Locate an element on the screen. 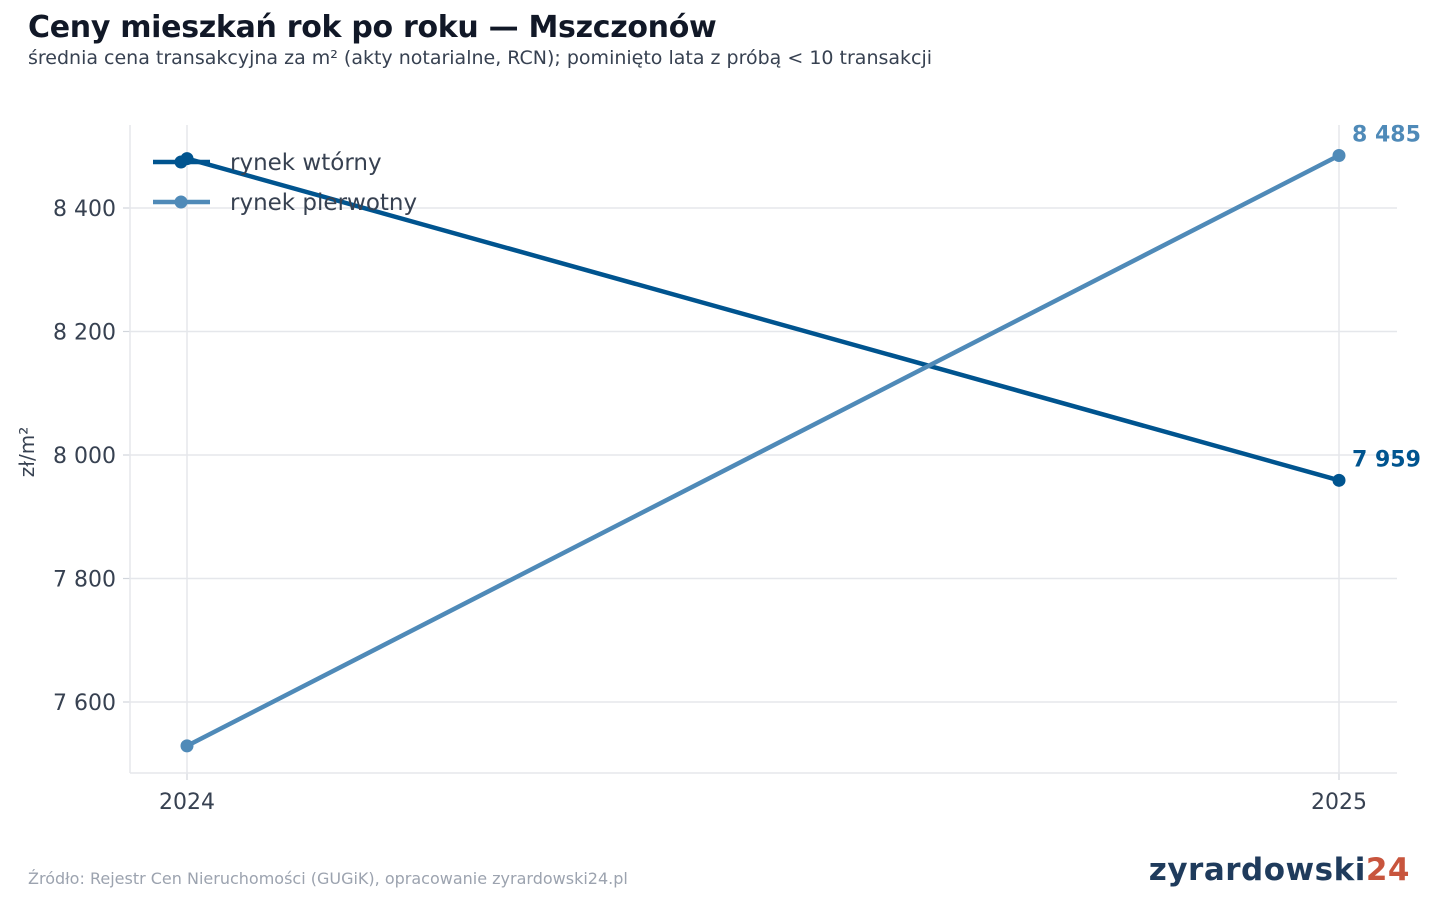 The height and width of the screenshot is (900, 1440). y-tick-label: 7 800 is located at coordinates (84, 580).